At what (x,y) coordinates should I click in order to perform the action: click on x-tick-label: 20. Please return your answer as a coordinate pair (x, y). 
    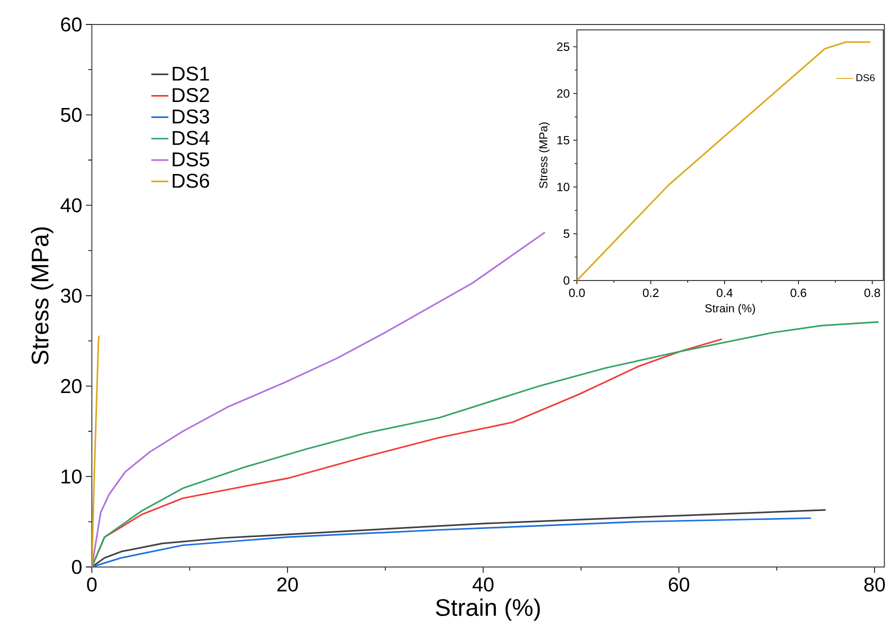
    Looking at the image, I should click on (287, 585).